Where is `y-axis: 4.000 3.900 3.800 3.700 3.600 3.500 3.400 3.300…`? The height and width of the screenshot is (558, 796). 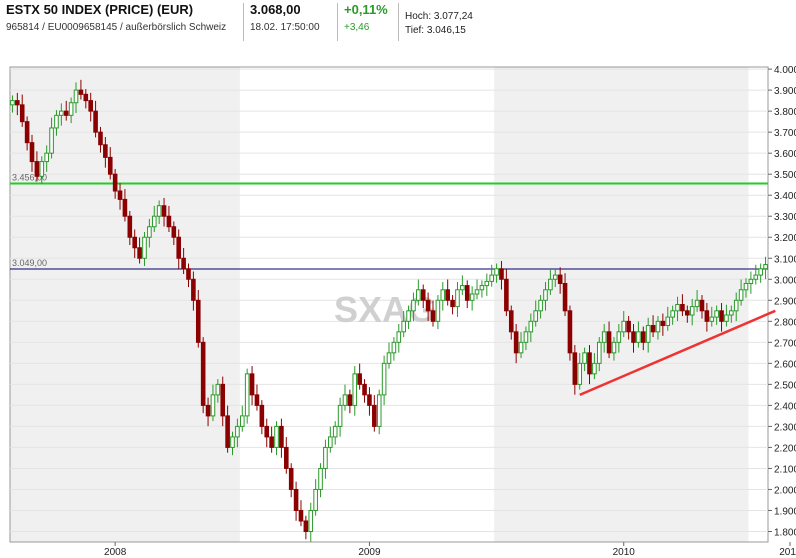
y-axis: 4.000 3.900 3.800 3.700 3.600 3.500 3.400 3.300… is located at coordinates (782, 301).